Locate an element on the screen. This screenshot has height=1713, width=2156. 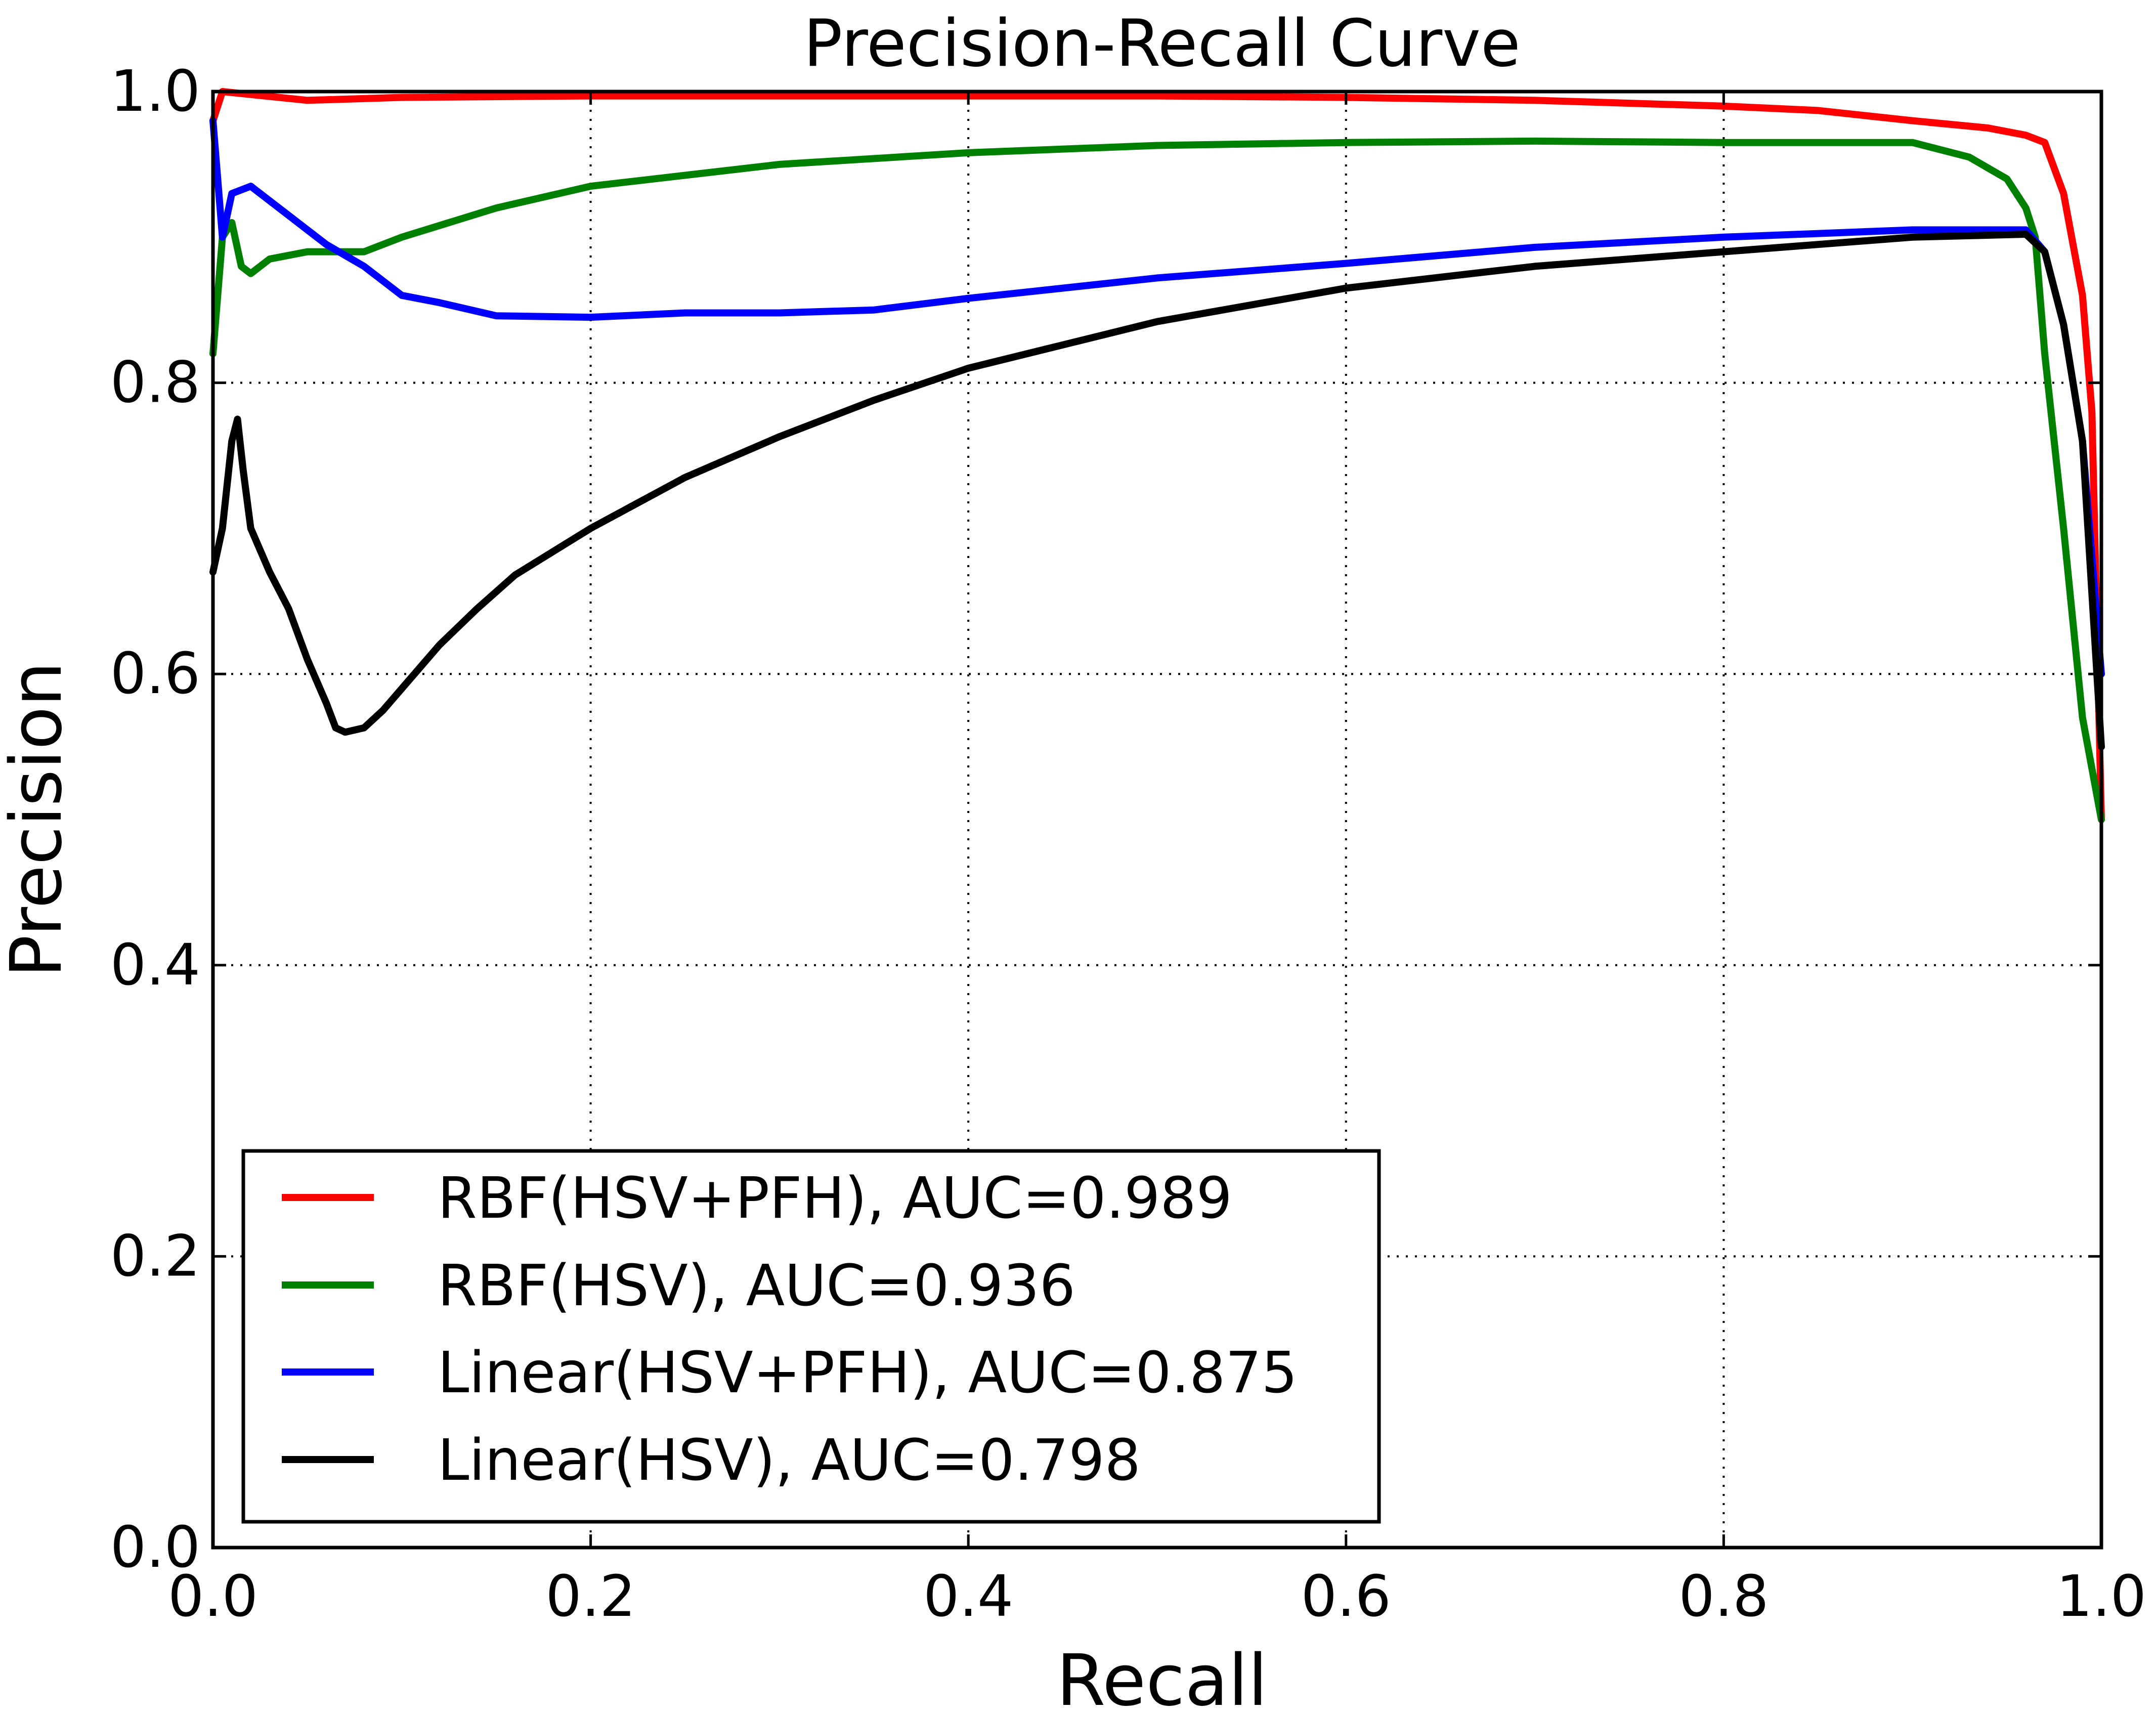
x-tick-label: 0.4 is located at coordinates (968, 1597).